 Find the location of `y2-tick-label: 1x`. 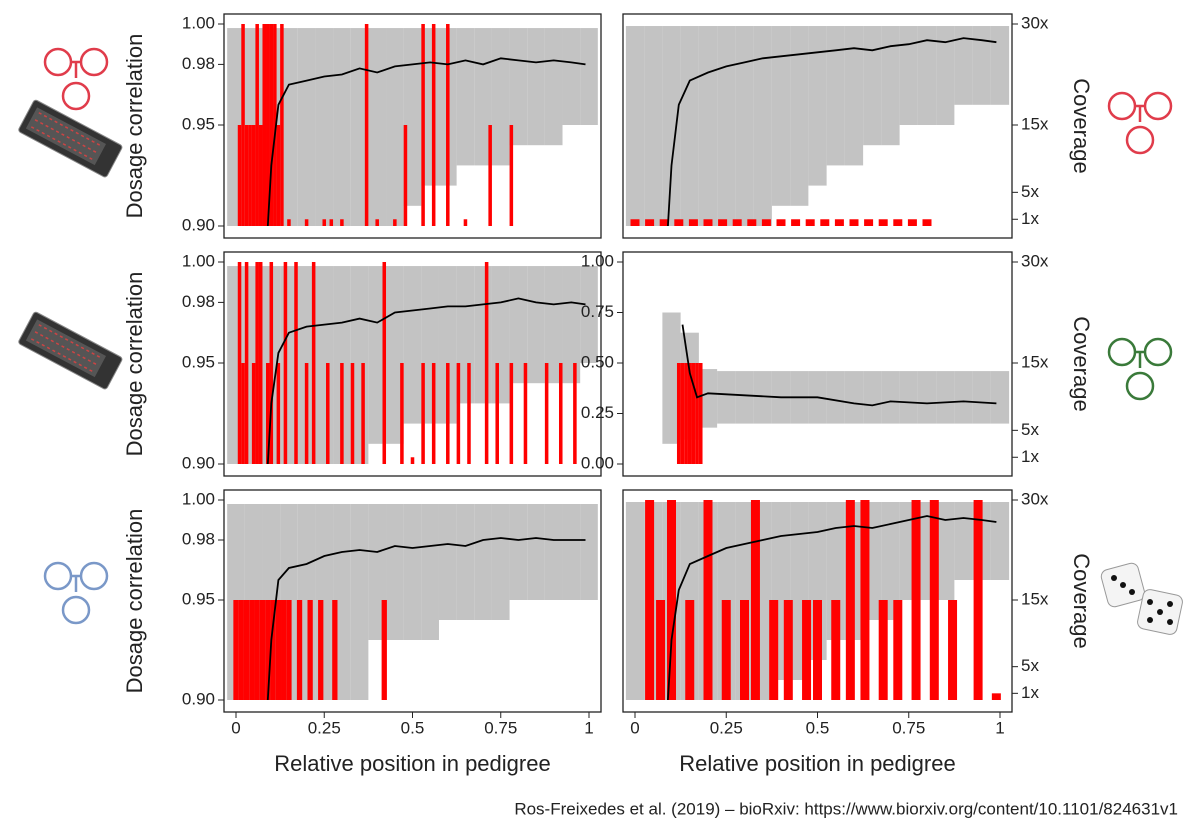

y2-tick-label: 1x is located at coordinates (1030, 218).